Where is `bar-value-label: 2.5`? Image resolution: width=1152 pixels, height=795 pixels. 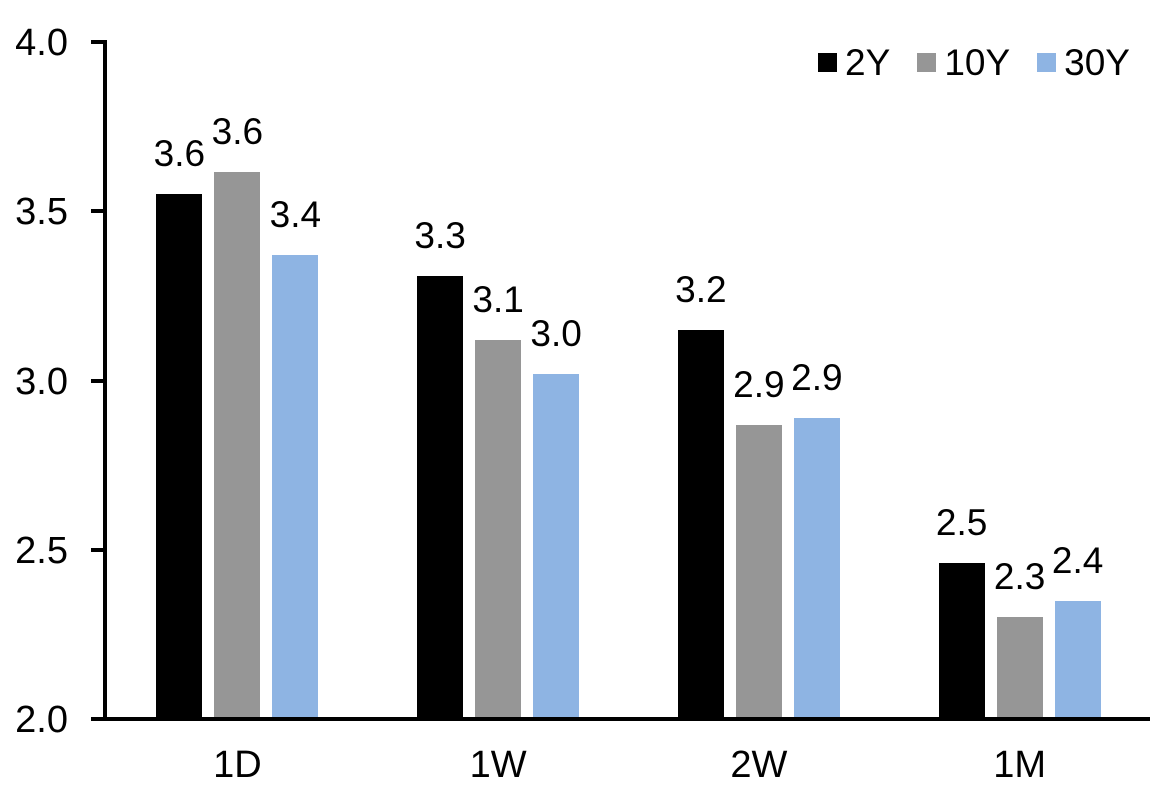 bar-value-label: 2.5 is located at coordinates (961, 523).